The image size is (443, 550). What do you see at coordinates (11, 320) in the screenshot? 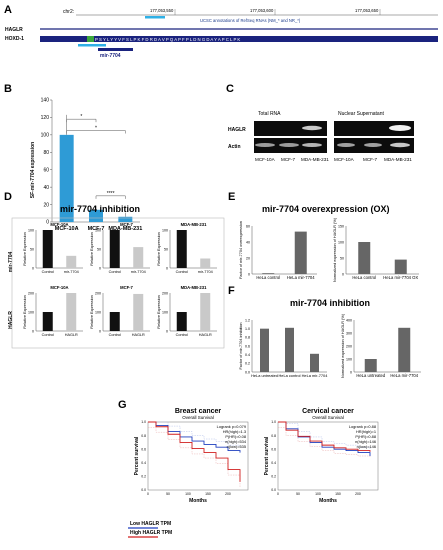
I see `panel-d-ylabel-bottom: HAGLR` at bounding box center [11, 320].